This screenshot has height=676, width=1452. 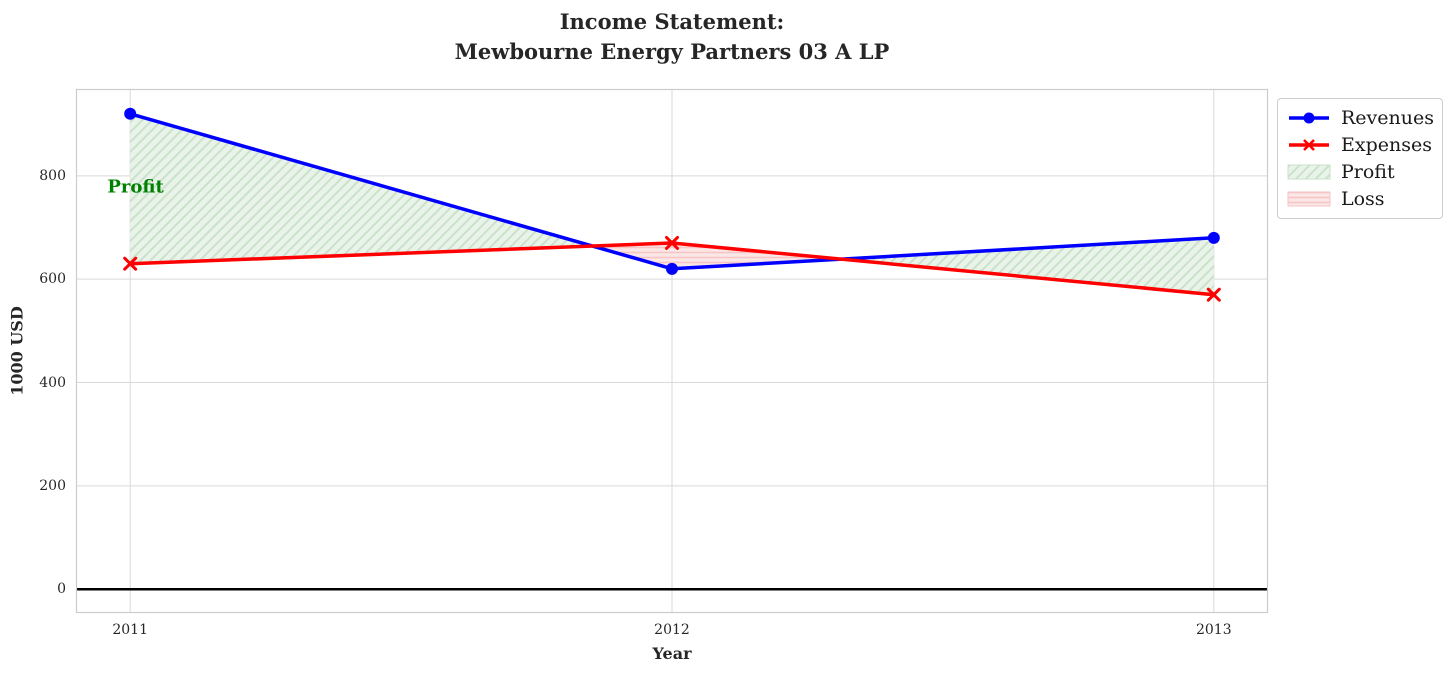 What do you see at coordinates (130, 263) in the screenshot?
I see `expenses-marker-2011` at bounding box center [130, 263].